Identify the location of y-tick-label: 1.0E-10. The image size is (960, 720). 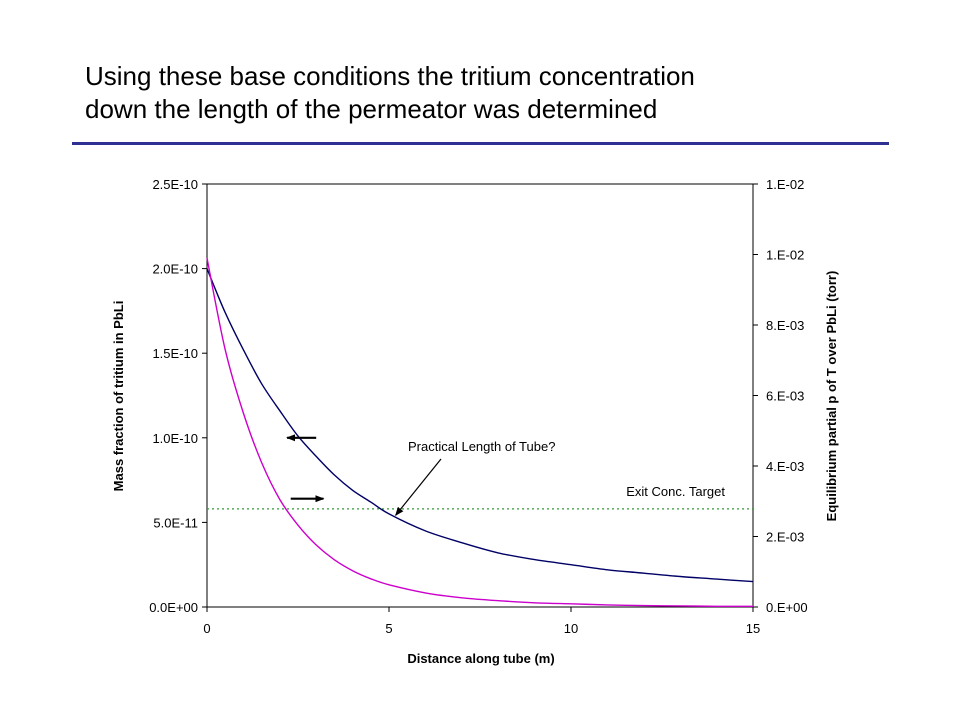
(175, 438).